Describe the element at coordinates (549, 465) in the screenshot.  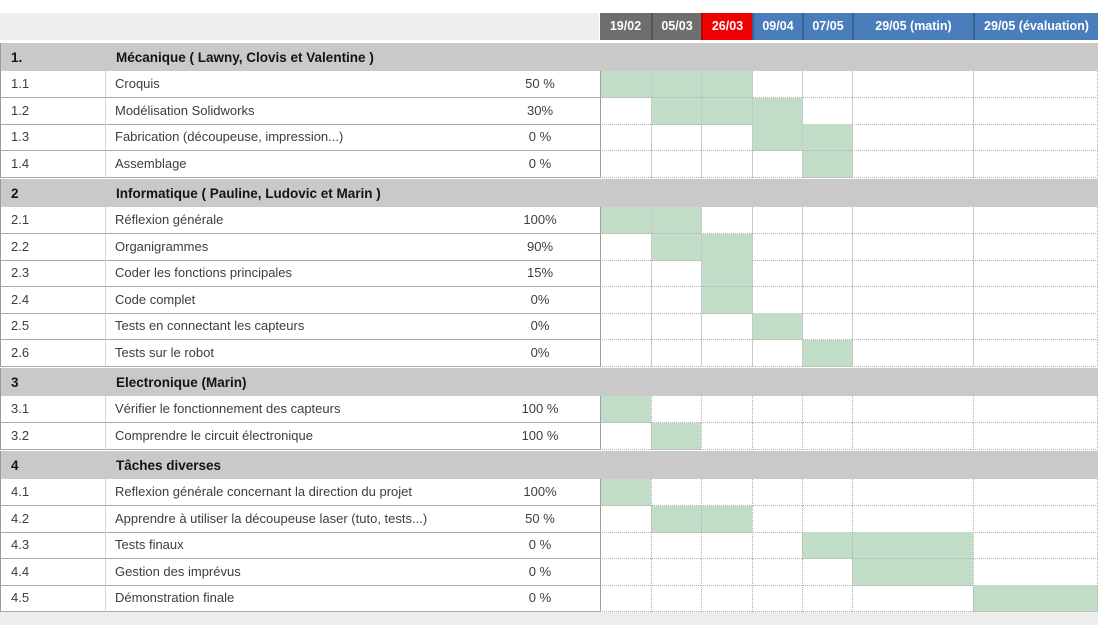
I see `section-header-row: 4 Tâches diverses` at that location.